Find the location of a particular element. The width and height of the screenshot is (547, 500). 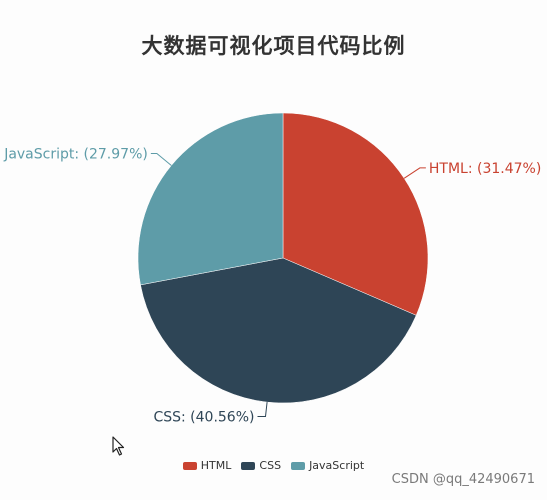

chart-title: 大数据可视化项目代码比例 is located at coordinates (273, 46).